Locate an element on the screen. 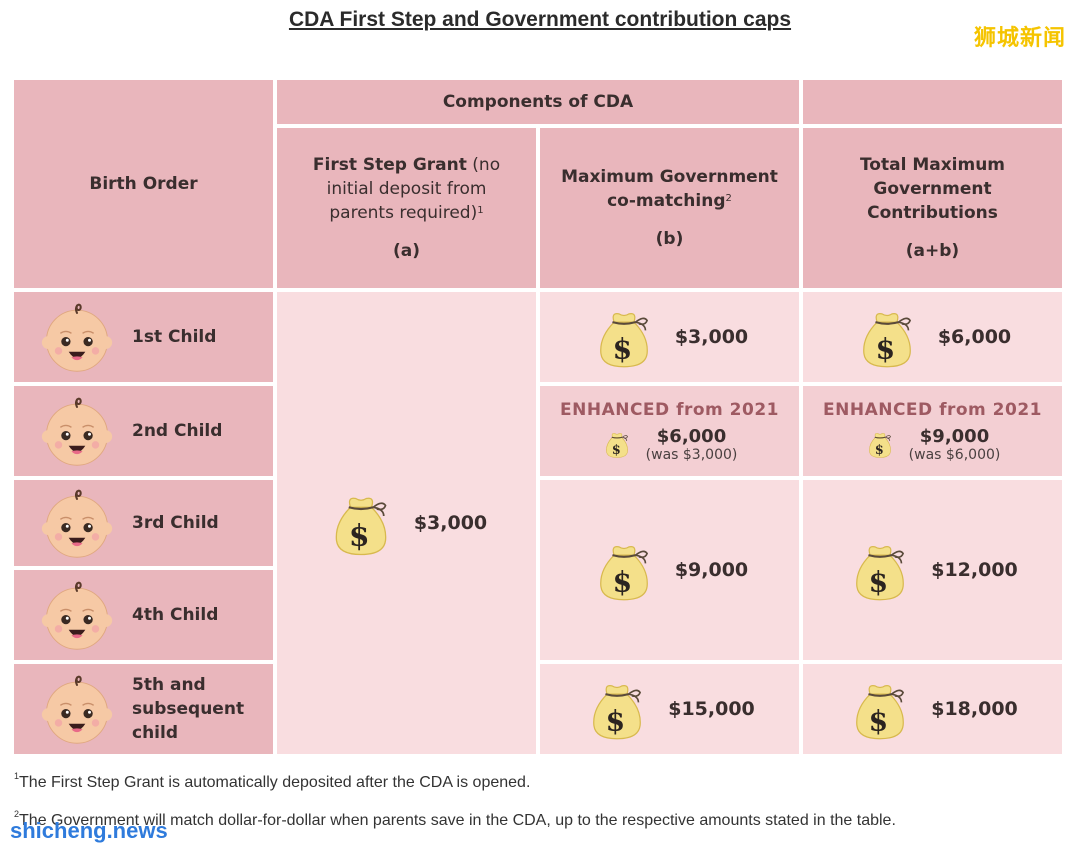  header-blank is located at coordinates (932, 102).